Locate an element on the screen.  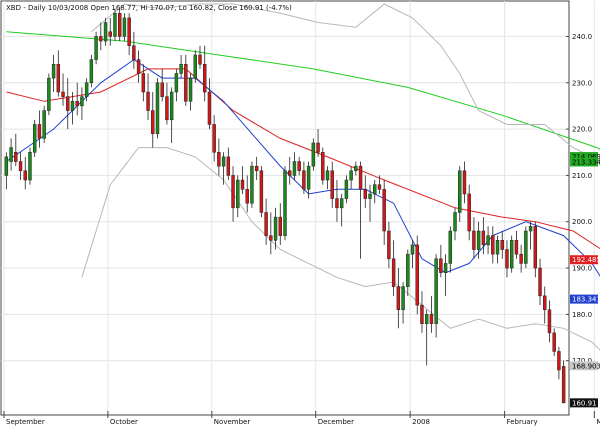
y-tick-label-1: 180.0 is located at coordinates (582, 315).